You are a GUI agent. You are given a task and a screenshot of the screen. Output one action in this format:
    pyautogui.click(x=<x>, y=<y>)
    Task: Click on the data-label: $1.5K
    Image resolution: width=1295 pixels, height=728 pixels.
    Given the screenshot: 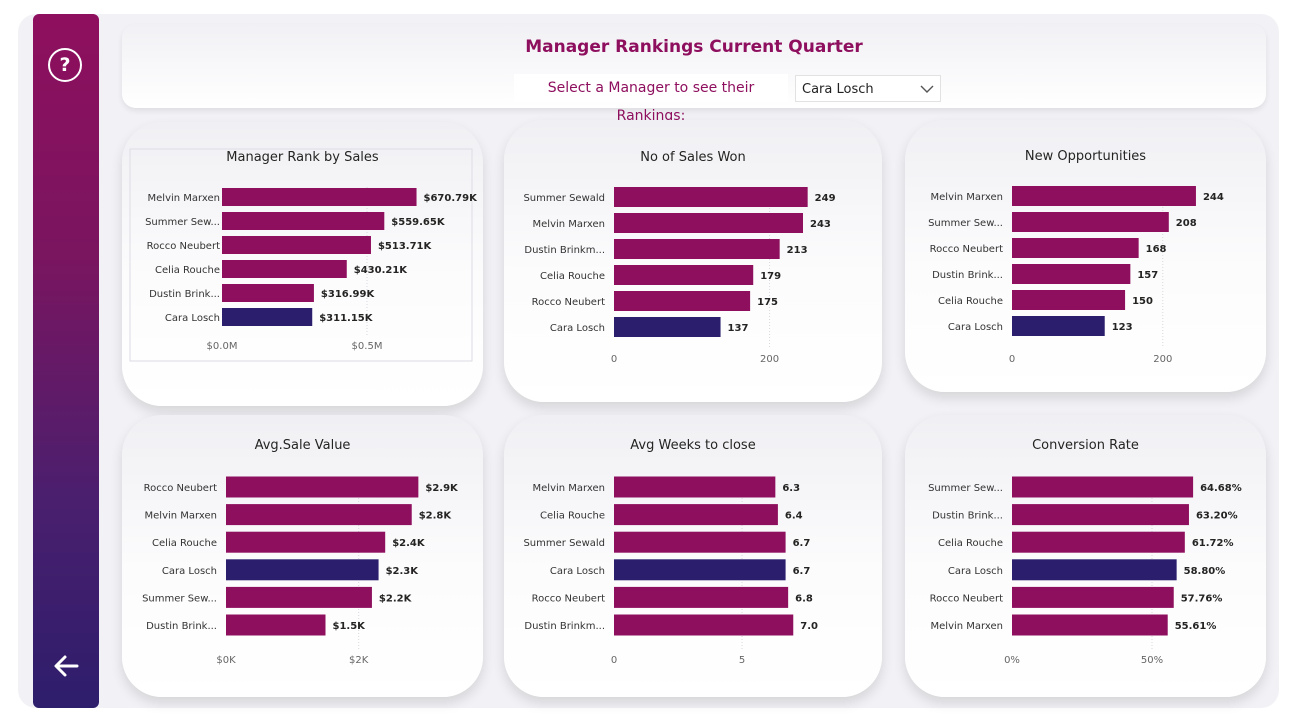 What is the action you would take?
    pyautogui.click(x=350, y=626)
    